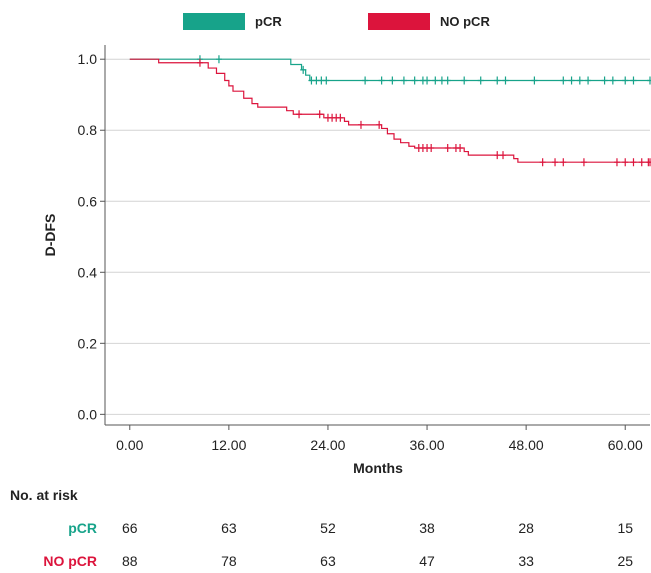 This screenshot has width=651, height=573. I want to click on x-tick-label: 60.00, so click(625, 445).